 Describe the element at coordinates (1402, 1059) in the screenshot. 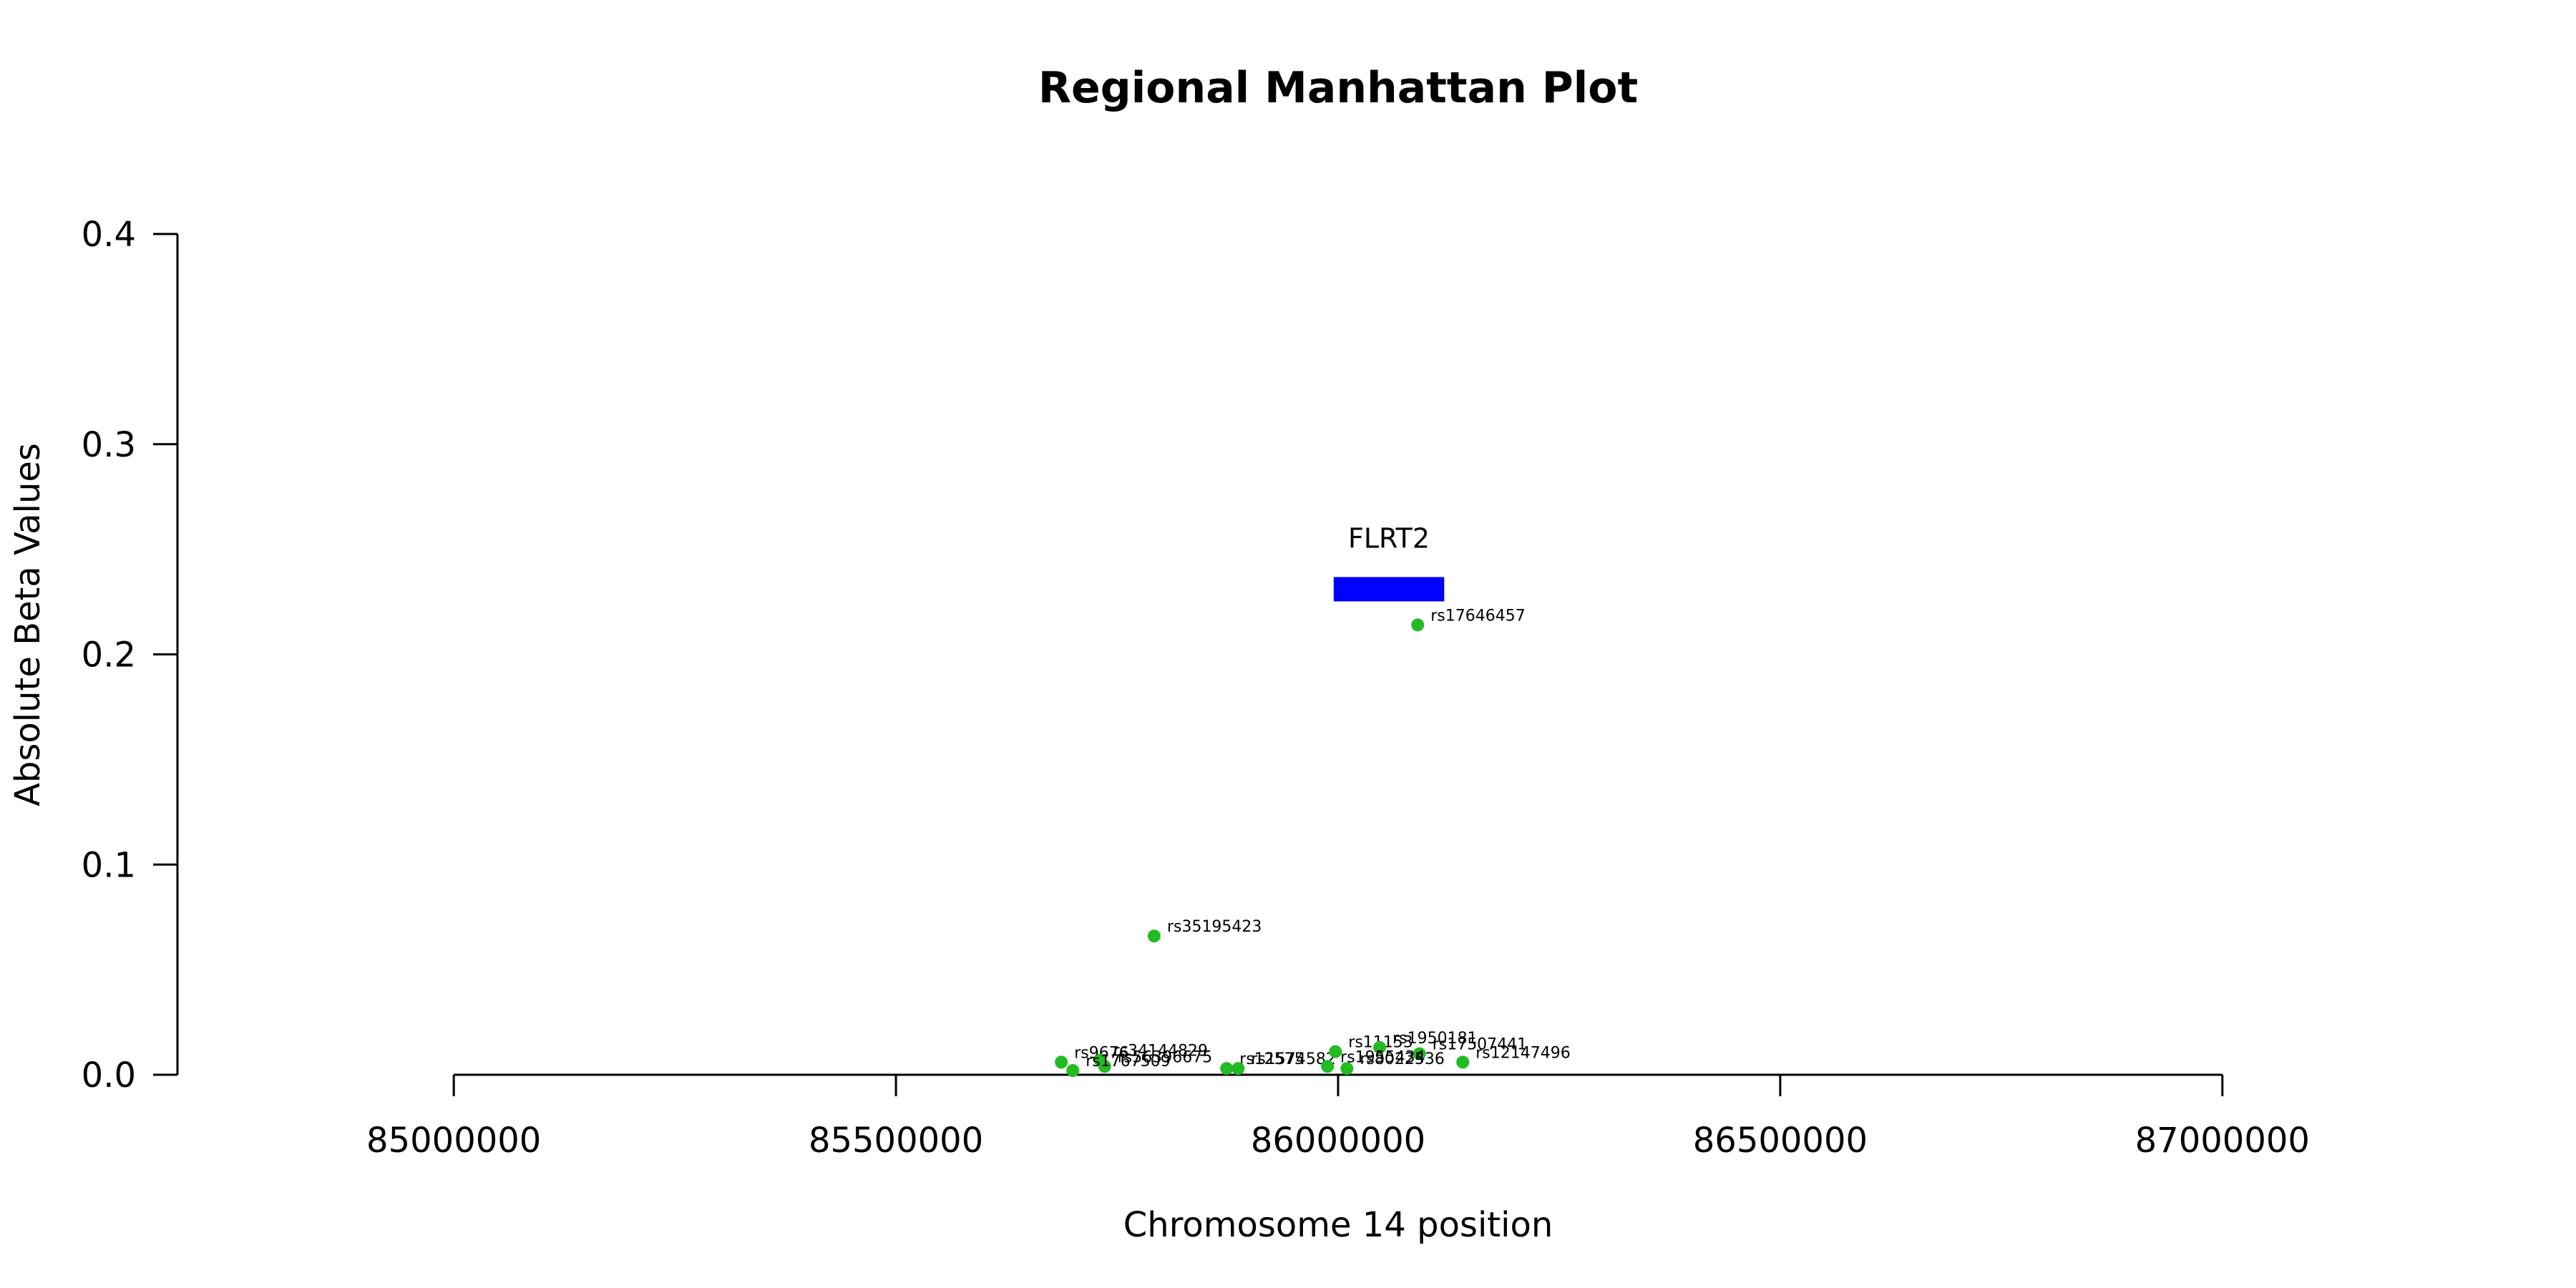

I see `snp-label: rs8022536` at that location.